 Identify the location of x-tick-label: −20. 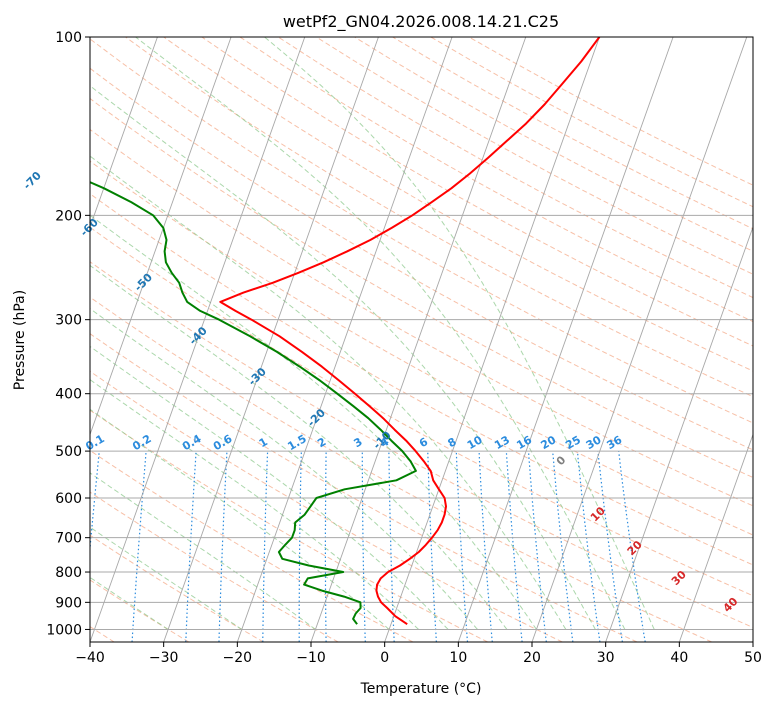
(238, 658).